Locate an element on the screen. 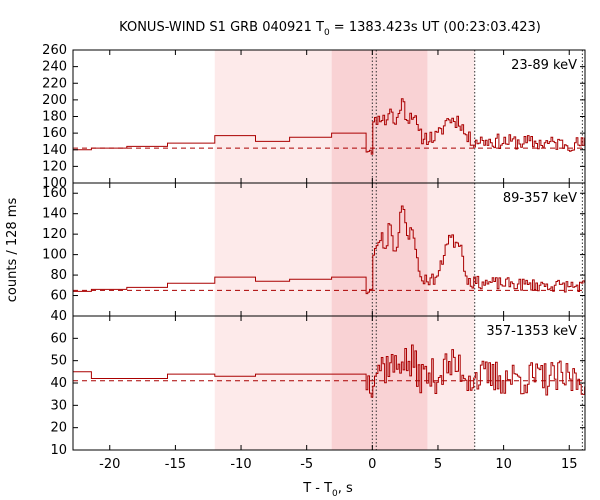  y-tick-label: 180 is located at coordinates (54, 117).